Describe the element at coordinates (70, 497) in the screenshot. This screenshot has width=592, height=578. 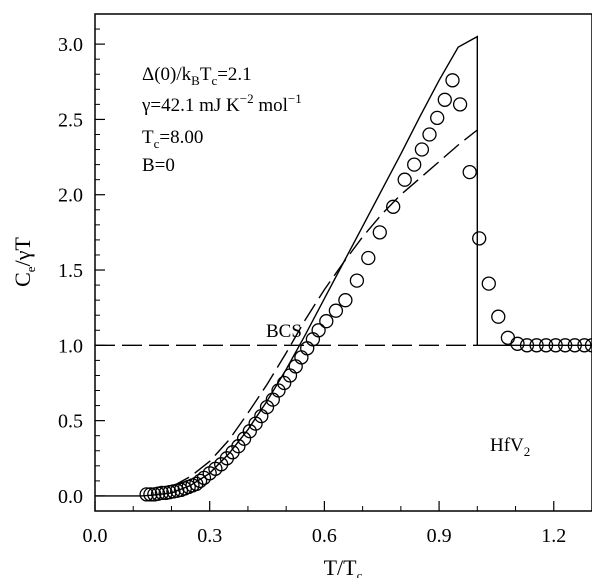
I see `y-tick-label: 0.0` at that location.